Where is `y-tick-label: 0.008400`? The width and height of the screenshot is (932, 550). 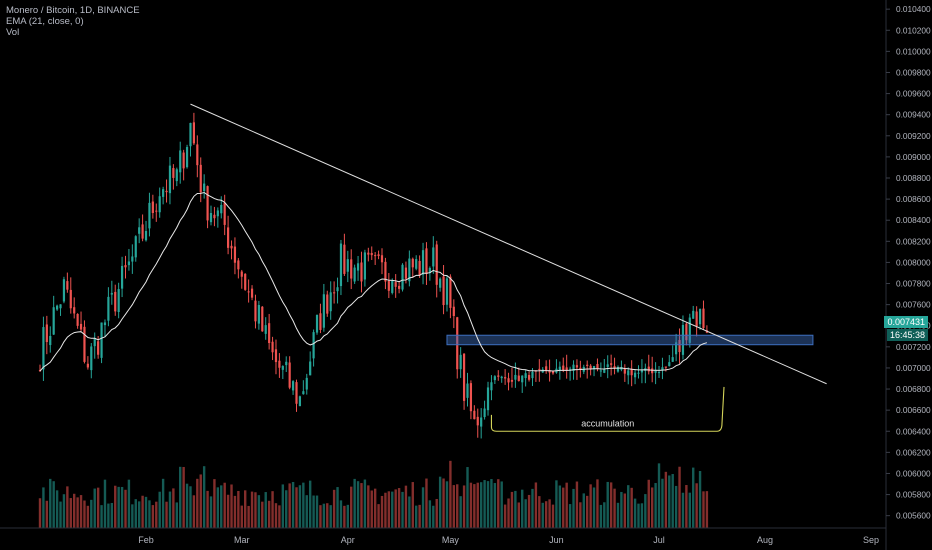 y-tick-label: 0.008400 is located at coordinates (913, 220).